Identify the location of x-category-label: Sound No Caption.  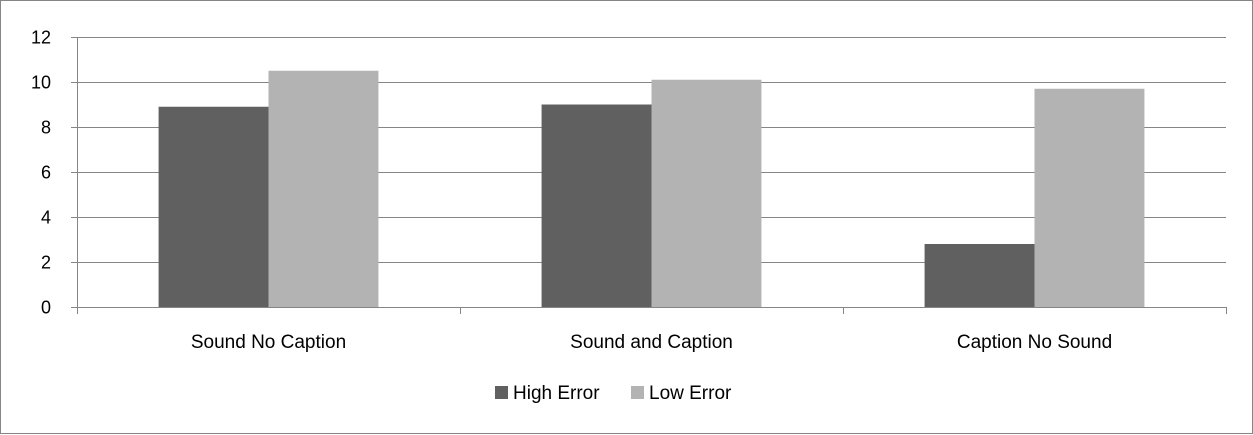
(268, 342).